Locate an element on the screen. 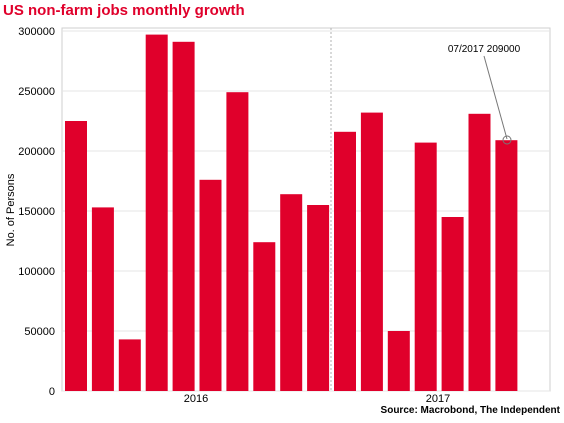 The image size is (564, 423). y-tick-label: 300000 is located at coordinates (36, 32).